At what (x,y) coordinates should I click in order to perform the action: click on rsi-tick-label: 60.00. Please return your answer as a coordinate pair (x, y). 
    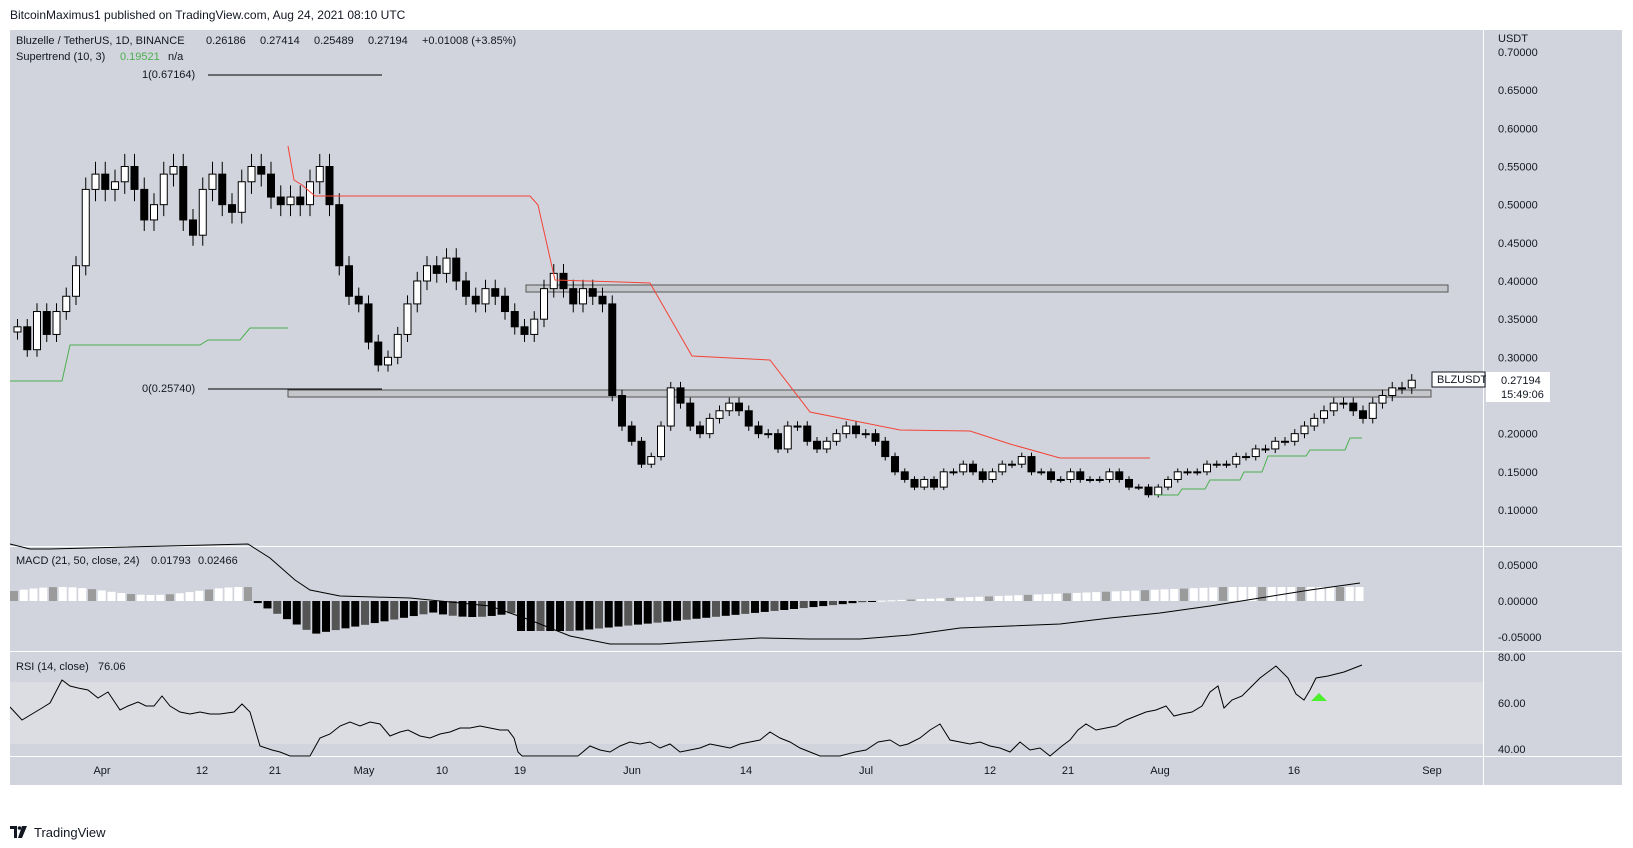
    Looking at the image, I should click on (1512, 704).